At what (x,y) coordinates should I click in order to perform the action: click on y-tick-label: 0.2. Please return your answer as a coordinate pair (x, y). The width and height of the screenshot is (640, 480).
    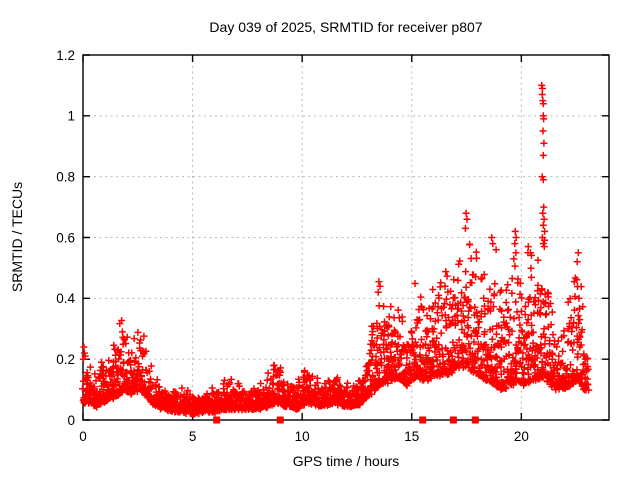
    Looking at the image, I should click on (65, 359).